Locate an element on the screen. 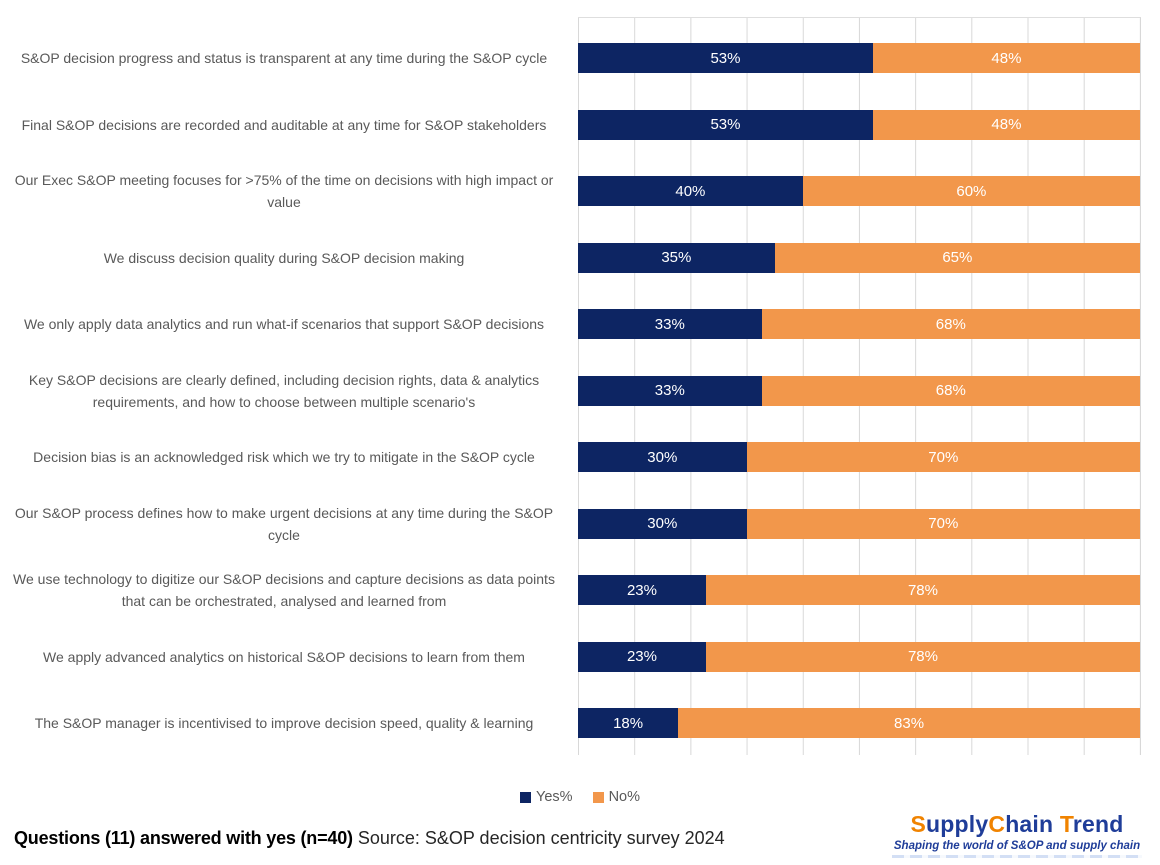 Image resolution: width=1160 pixels, height=865 pixels. logo-title-segment: hain is located at coordinates (1029, 824).